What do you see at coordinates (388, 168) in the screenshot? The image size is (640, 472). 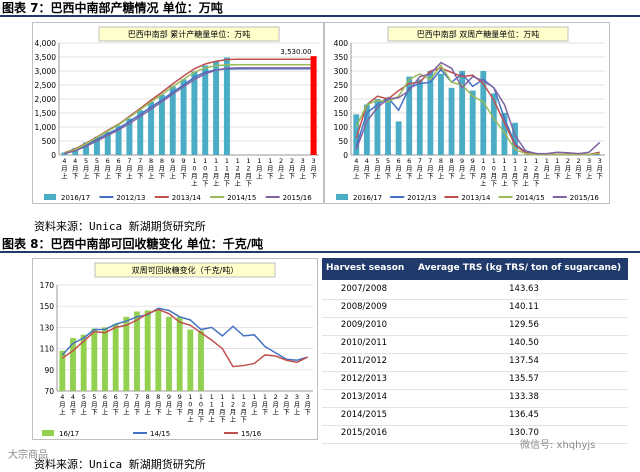 I see `x-tick-label: 5 月下` at bounding box center [388, 168].